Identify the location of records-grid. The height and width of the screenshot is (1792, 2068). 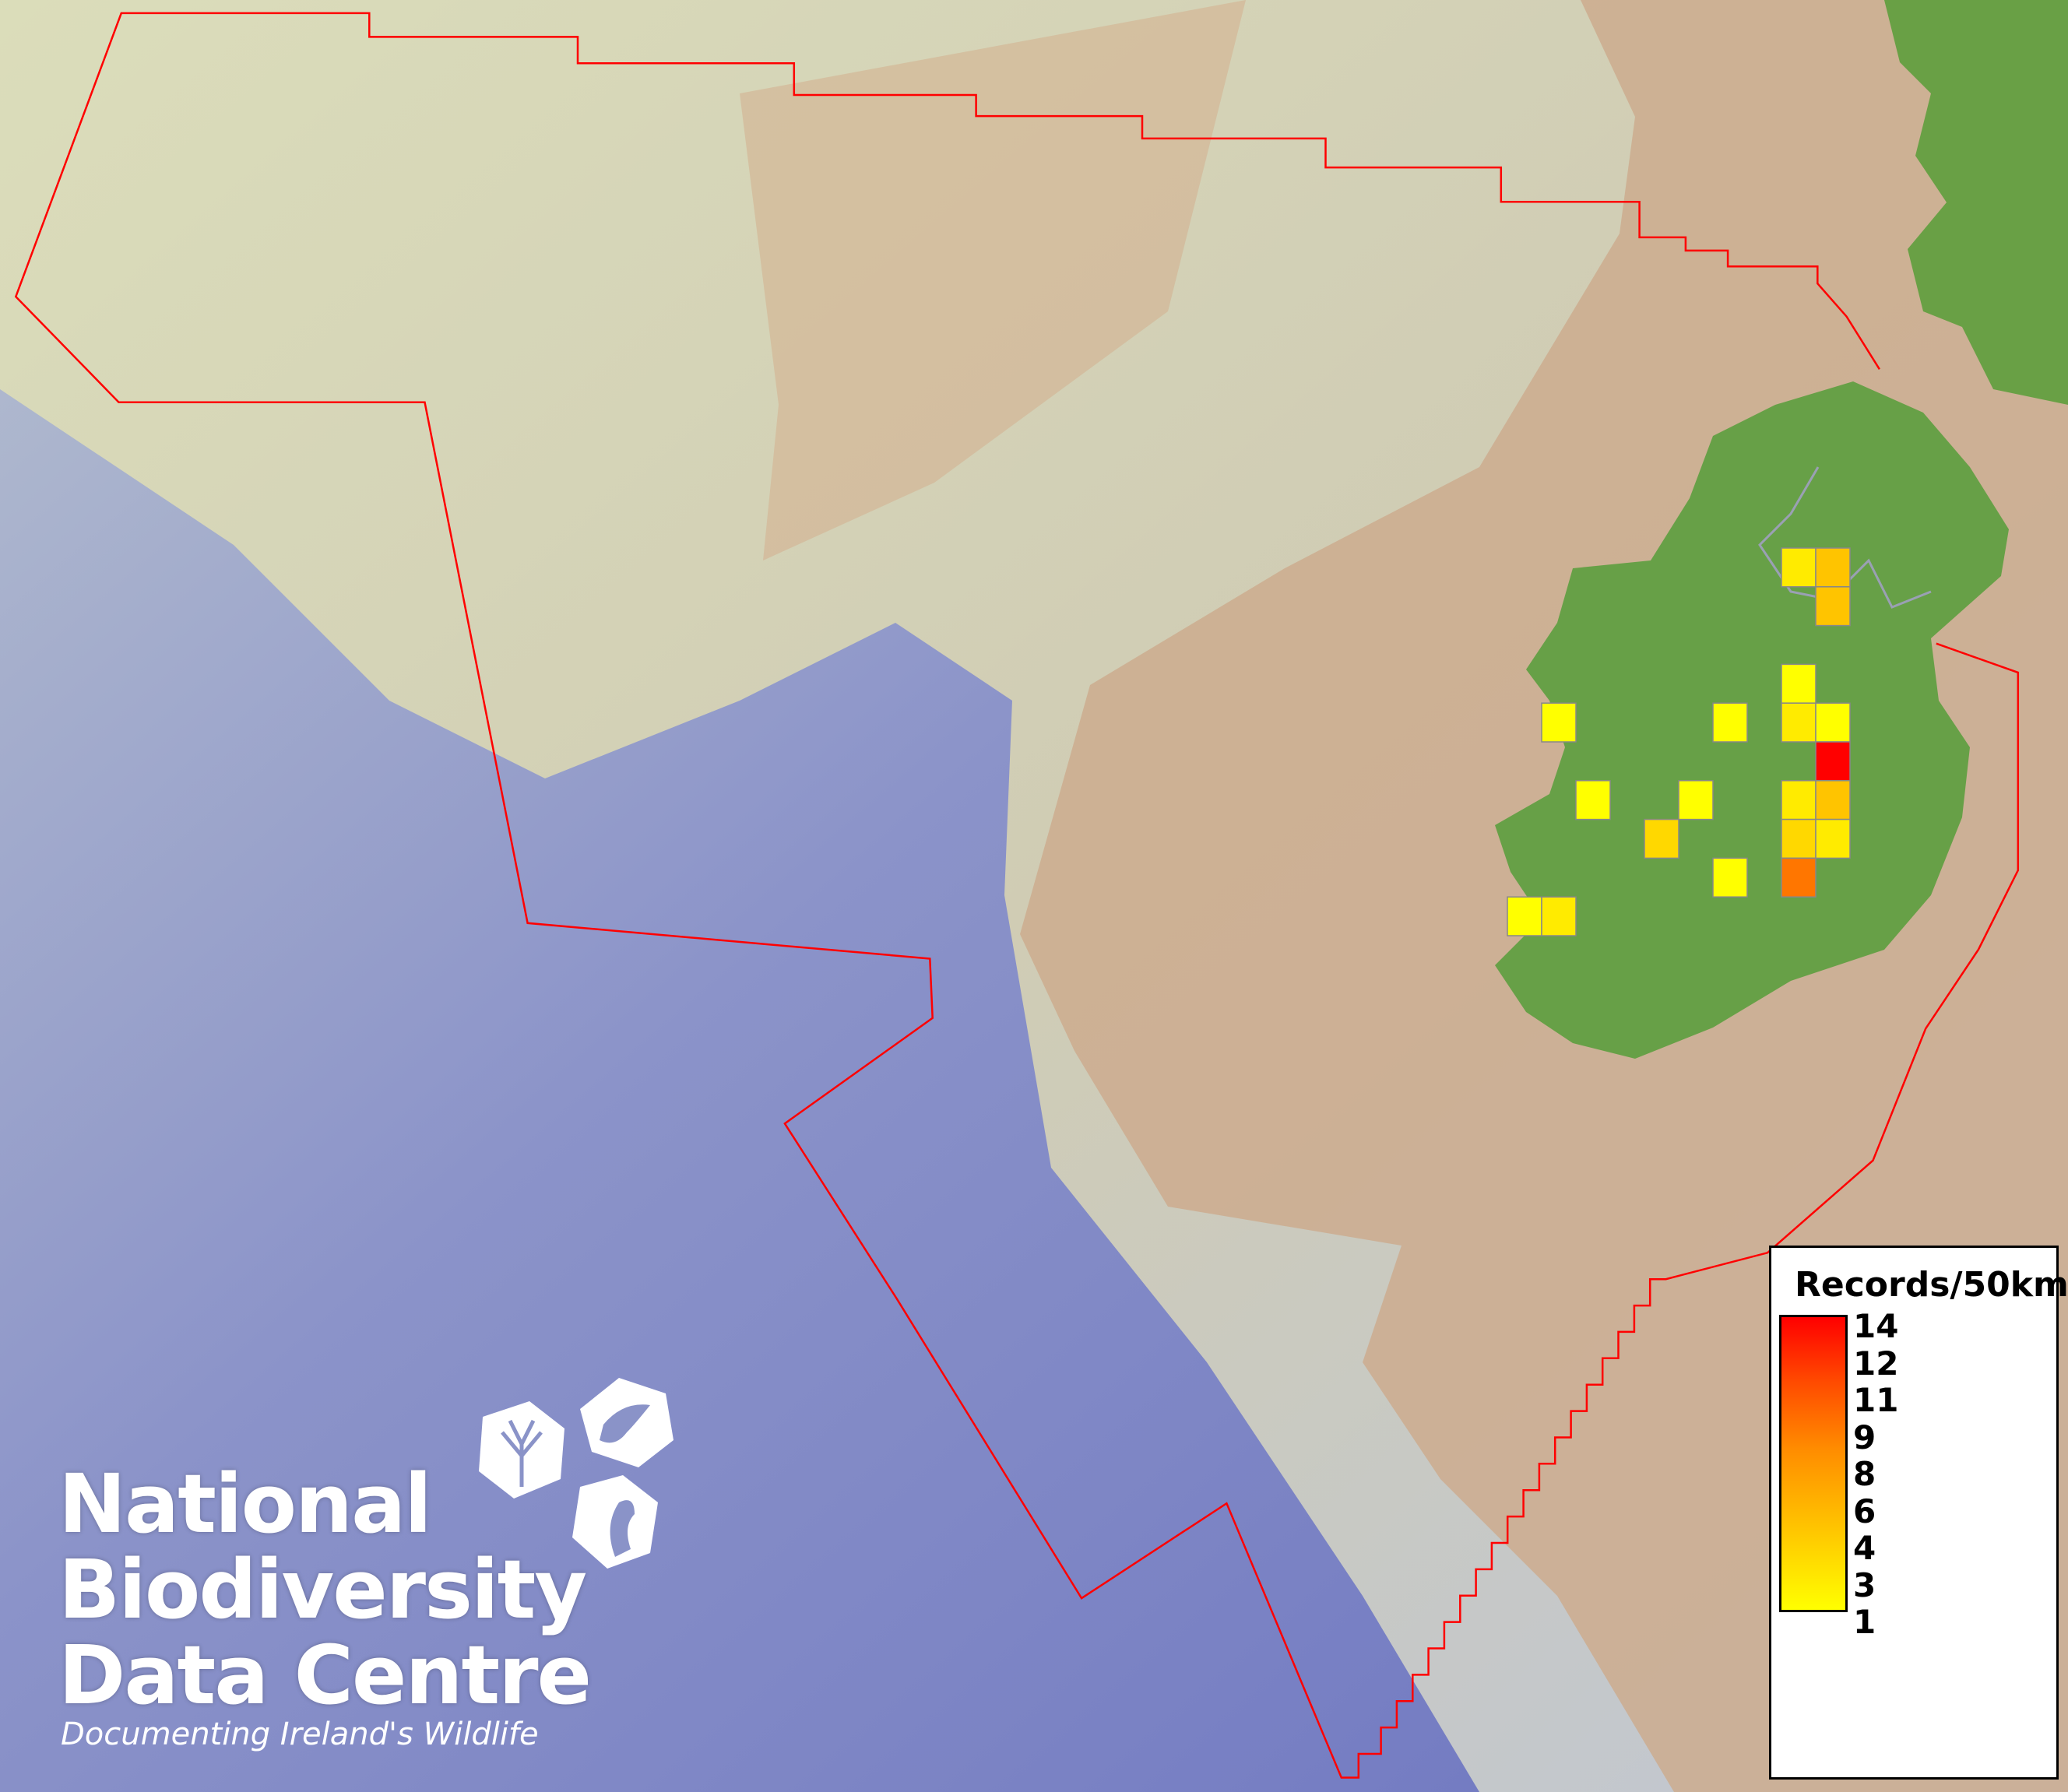
(1679, 741).